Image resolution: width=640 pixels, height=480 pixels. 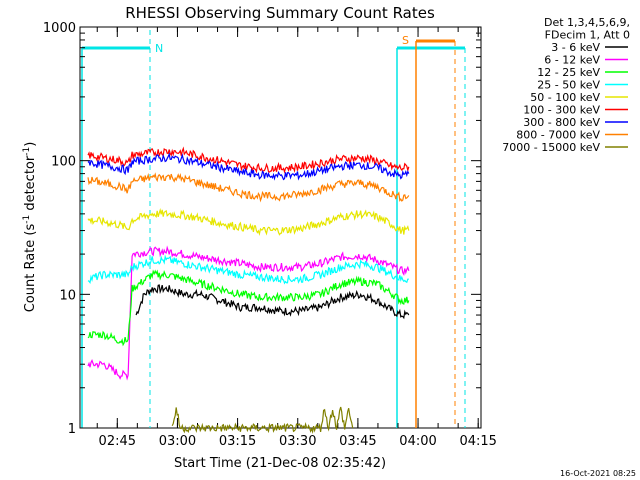 I want to click on y-tick-label: 100, so click(x=63, y=162).